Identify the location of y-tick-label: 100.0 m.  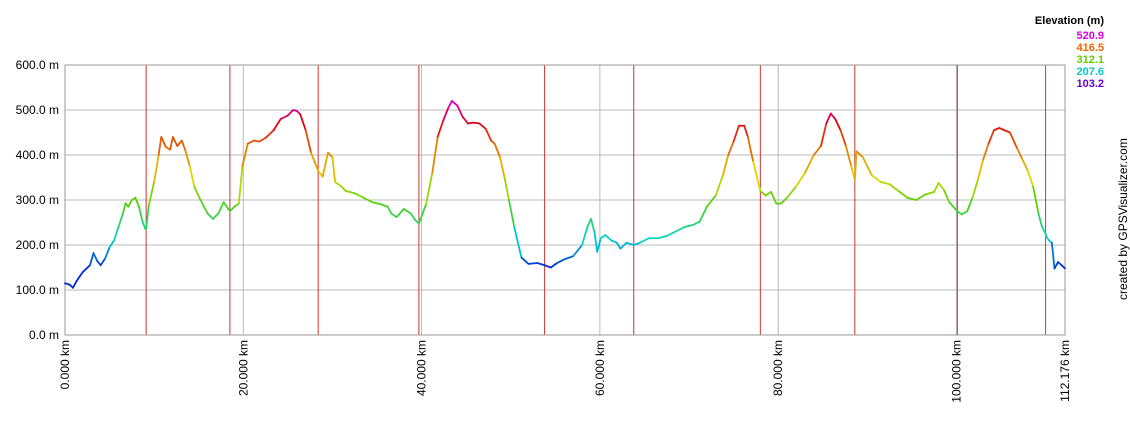
(37, 290).